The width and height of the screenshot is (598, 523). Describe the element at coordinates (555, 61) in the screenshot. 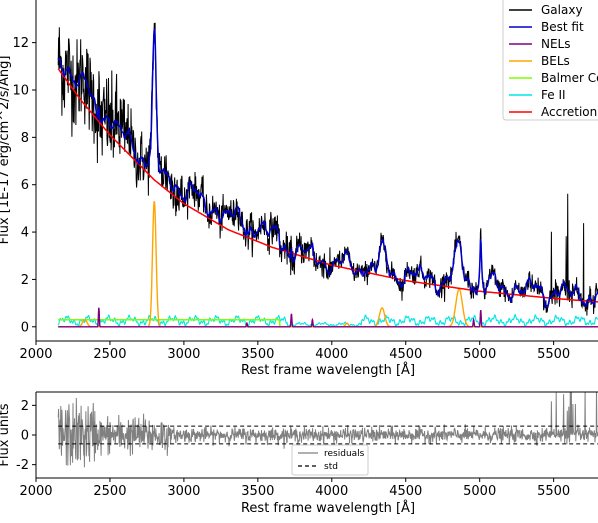

I see `top-legend-label: BELs` at that location.